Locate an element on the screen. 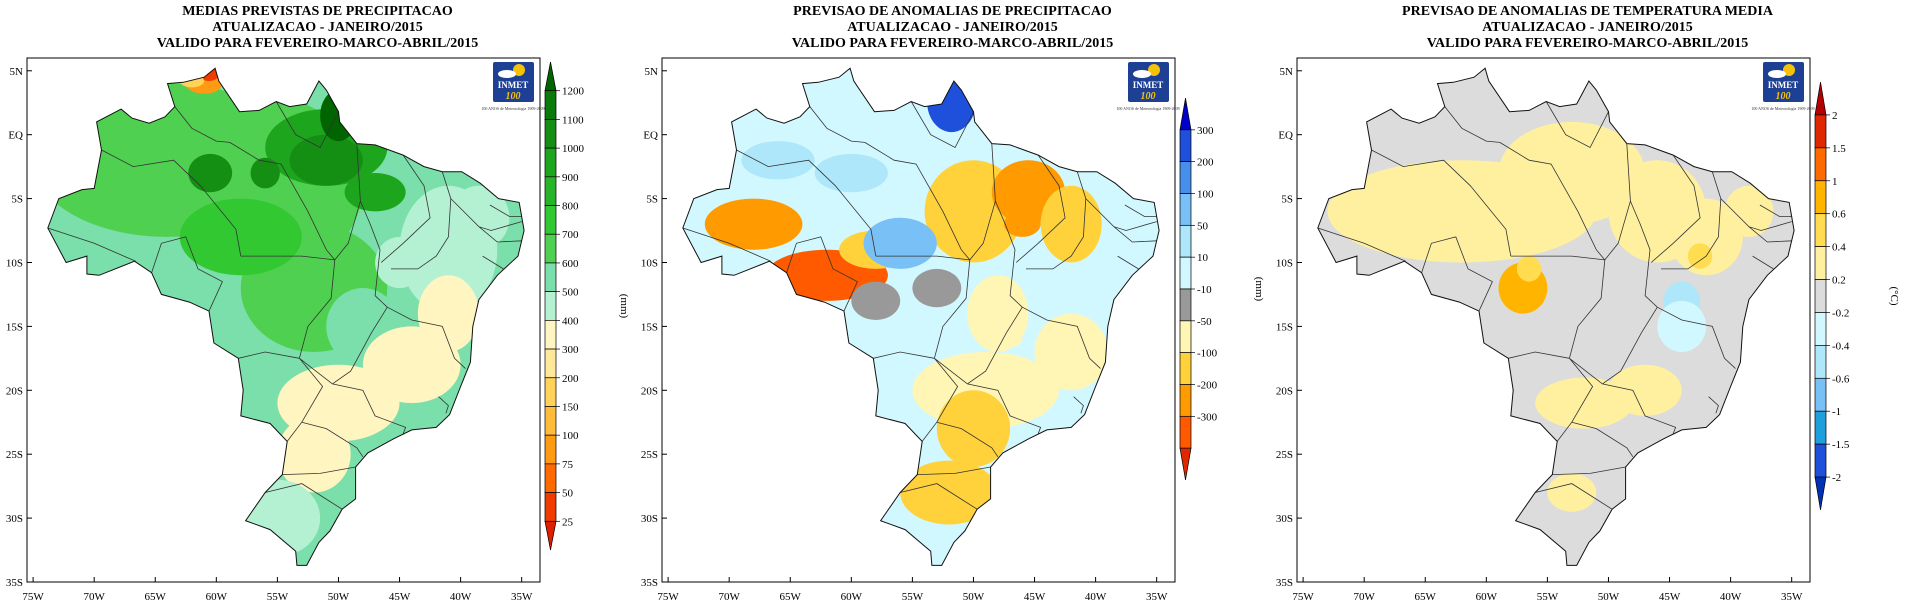 Image resolution: width=1905 pixels, height=606 pixels. scale-label: -1 is located at coordinates (1836, 412).